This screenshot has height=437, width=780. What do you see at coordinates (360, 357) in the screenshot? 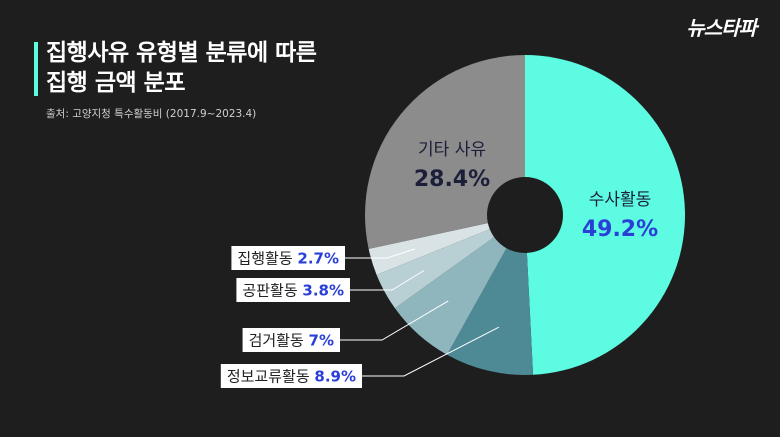
I see `callout-1: 정보교류활동 8.9%` at bounding box center [360, 357].